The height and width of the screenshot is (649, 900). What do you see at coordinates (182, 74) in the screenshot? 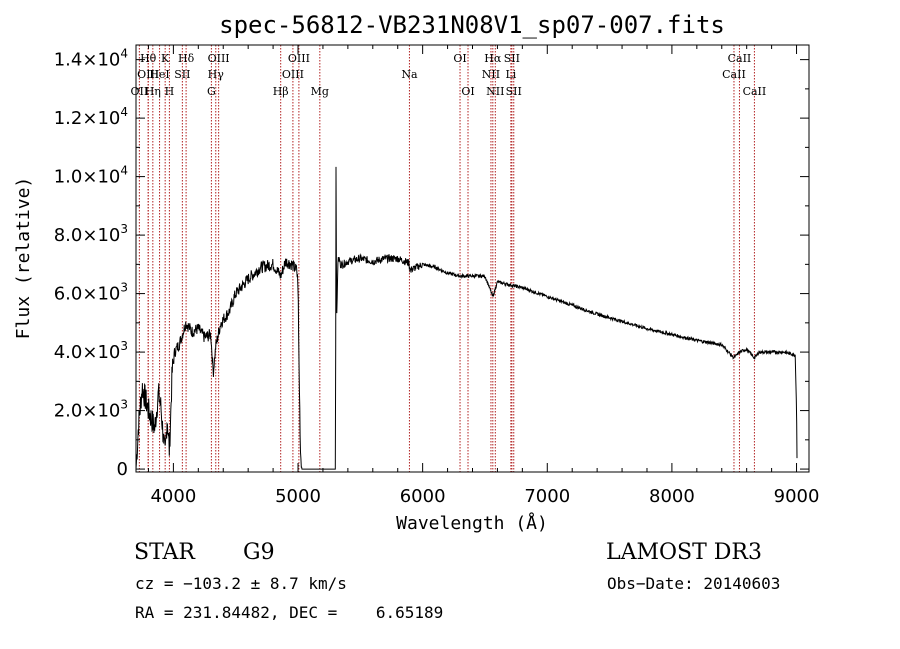
I see `line-label-7: SII` at bounding box center [182, 74].